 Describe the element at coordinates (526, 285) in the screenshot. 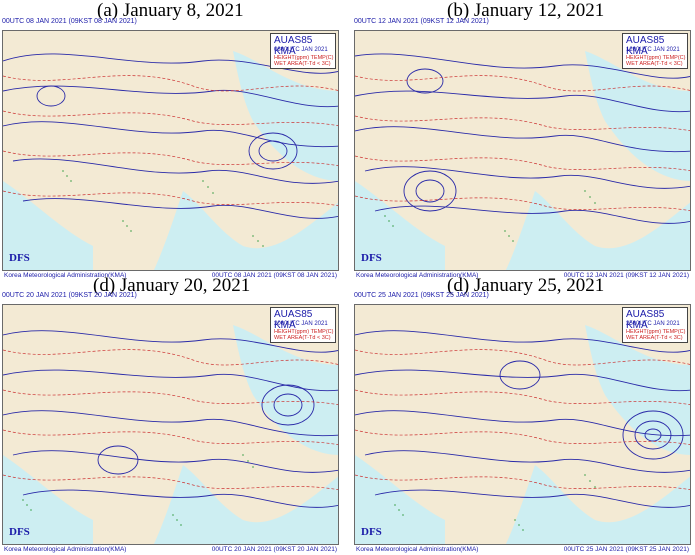

I see `caption-d: (d) January 25, 2021` at that location.